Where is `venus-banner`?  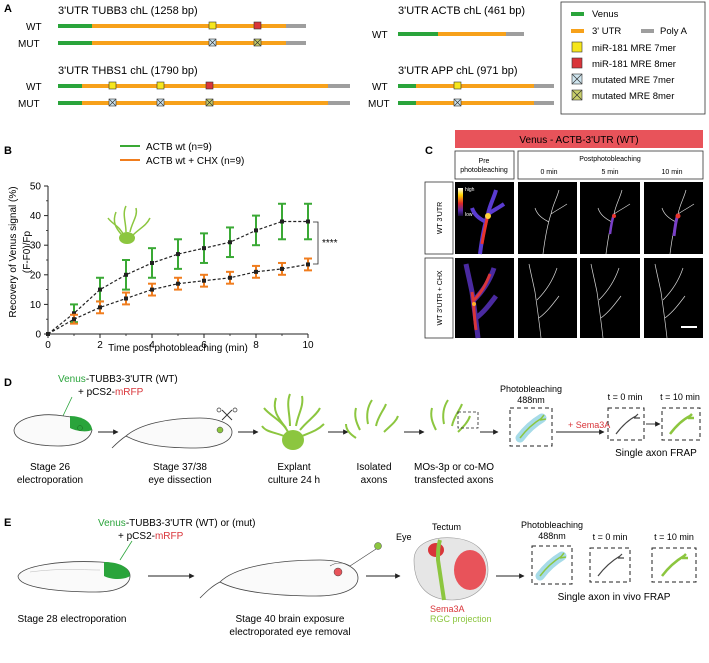
venus-banner is located at coordinates (579, 139).